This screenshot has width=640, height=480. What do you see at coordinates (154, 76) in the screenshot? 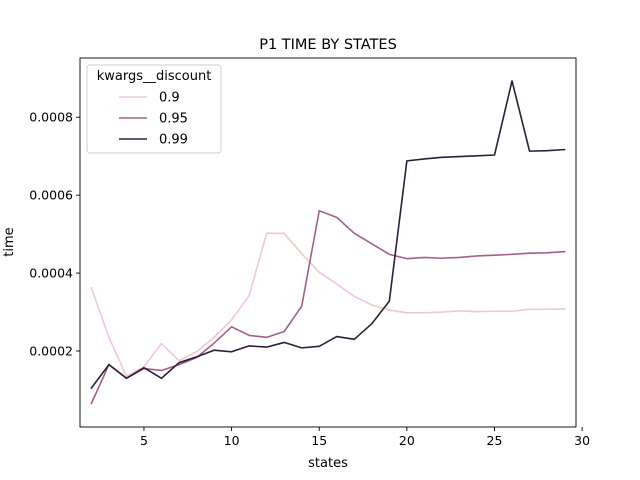
I see `legend-title: kwargs__discount` at bounding box center [154, 76].